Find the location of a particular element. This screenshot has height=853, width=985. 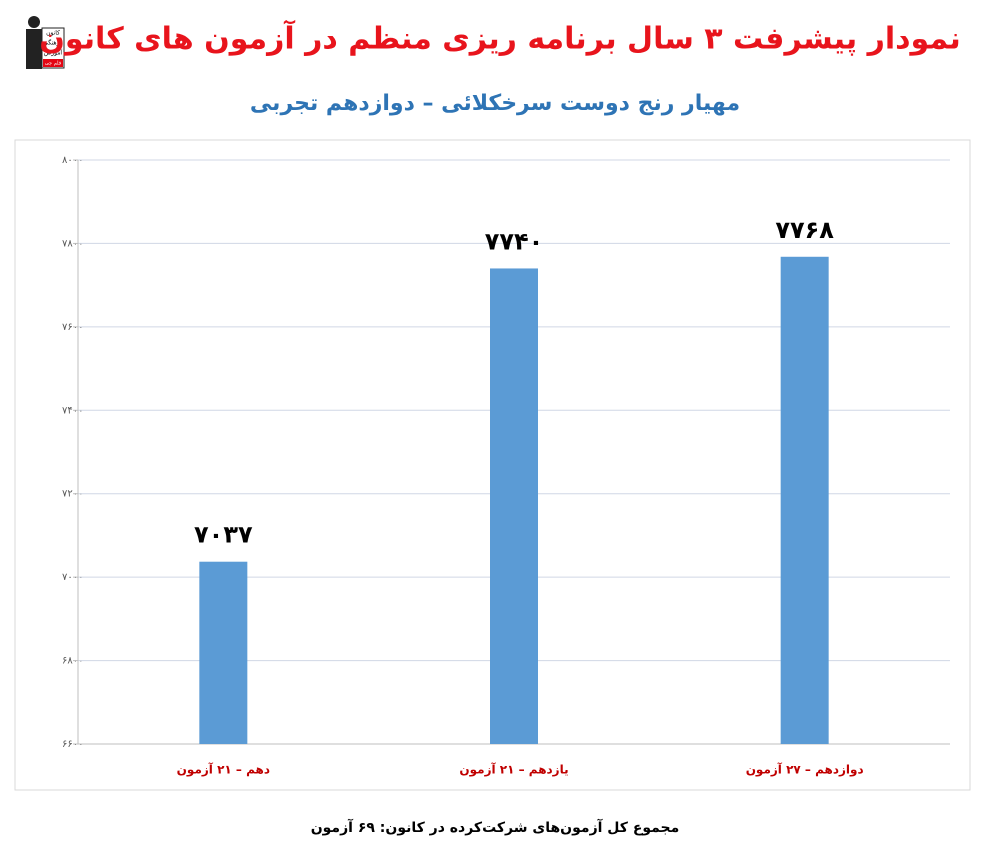

logo-board is located at coordinates (53, 48).